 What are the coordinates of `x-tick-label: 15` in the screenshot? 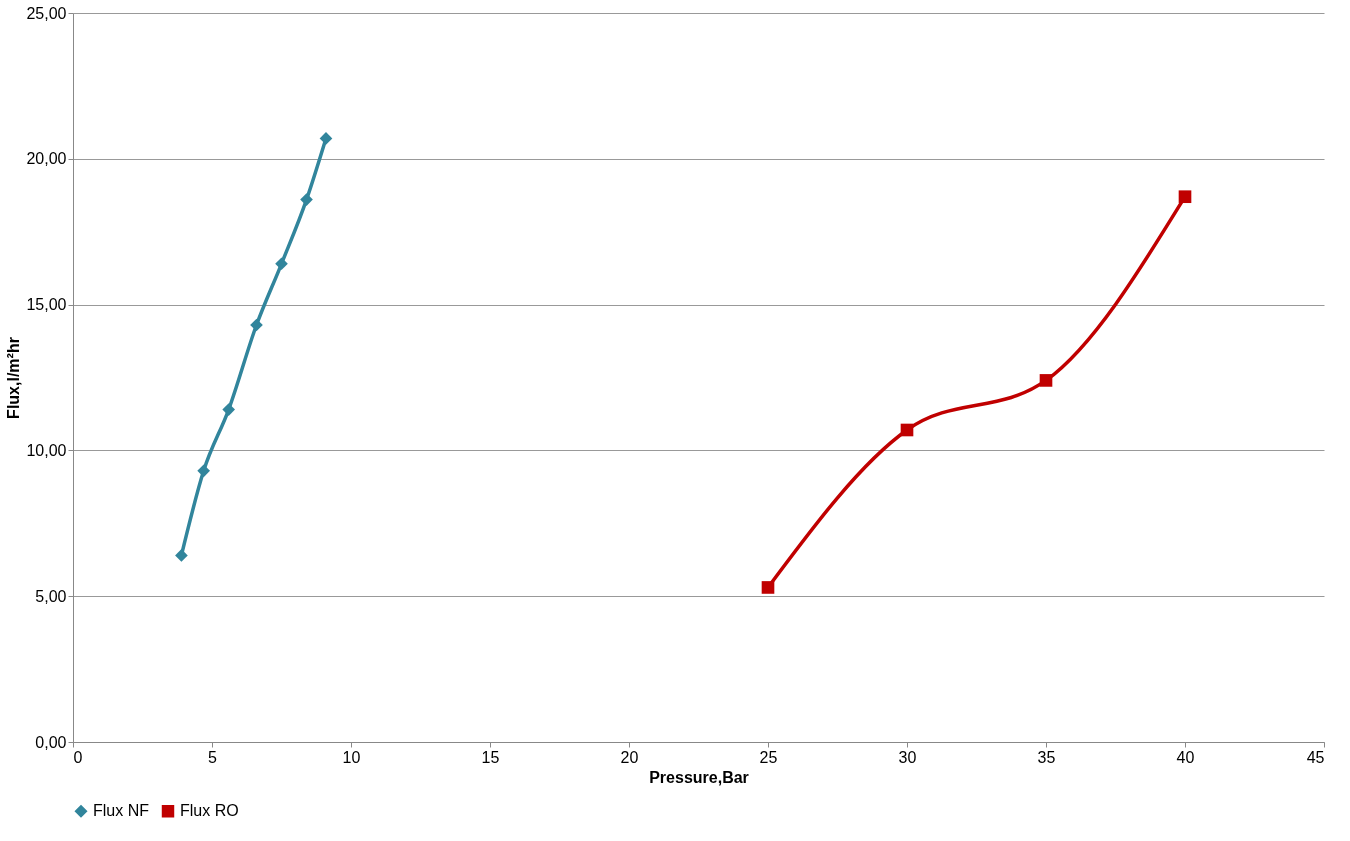 It's located at (490, 757).